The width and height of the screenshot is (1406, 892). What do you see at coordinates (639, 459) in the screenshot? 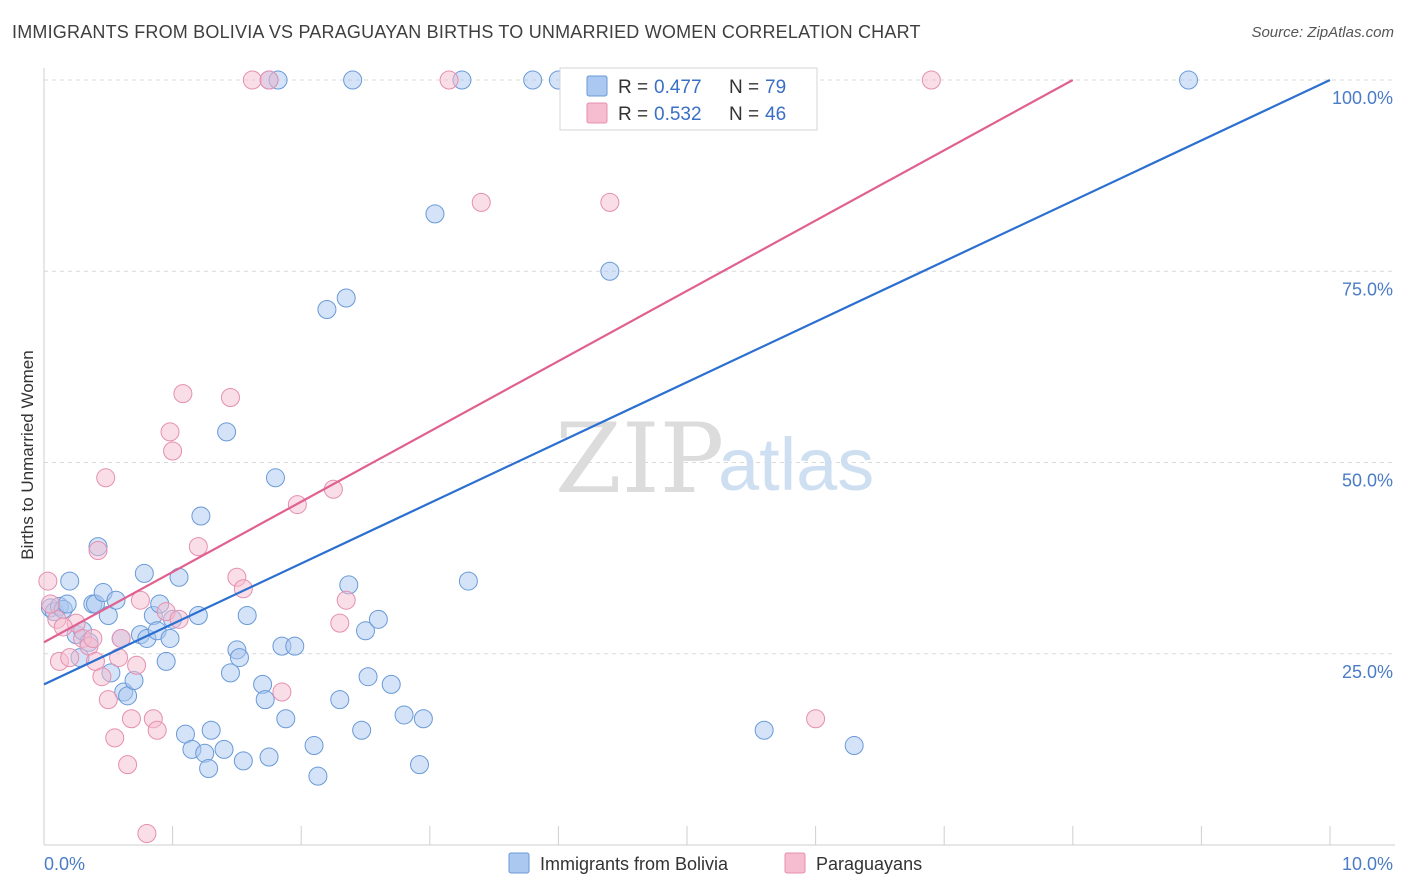
I see `watermark-zip: ZIP` at bounding box center [639, 459].